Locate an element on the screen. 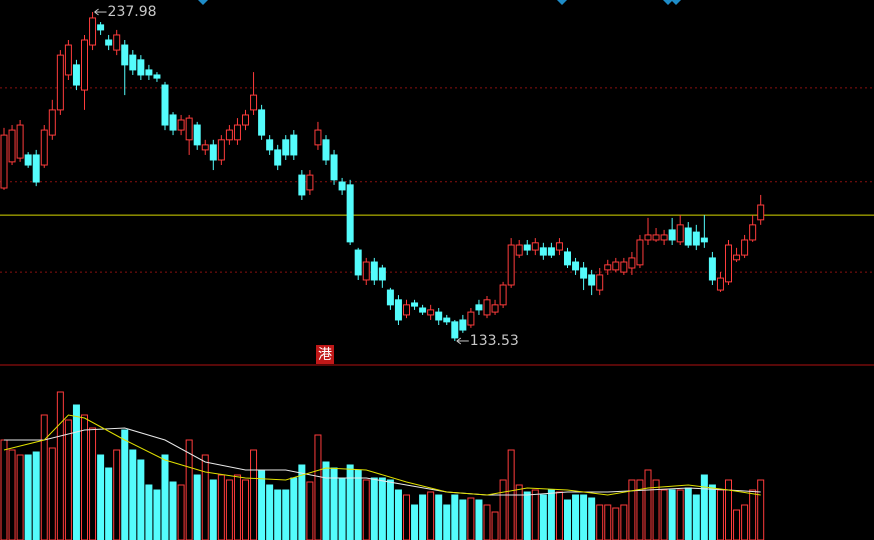  marker-box is located at coordinates (325, 354).